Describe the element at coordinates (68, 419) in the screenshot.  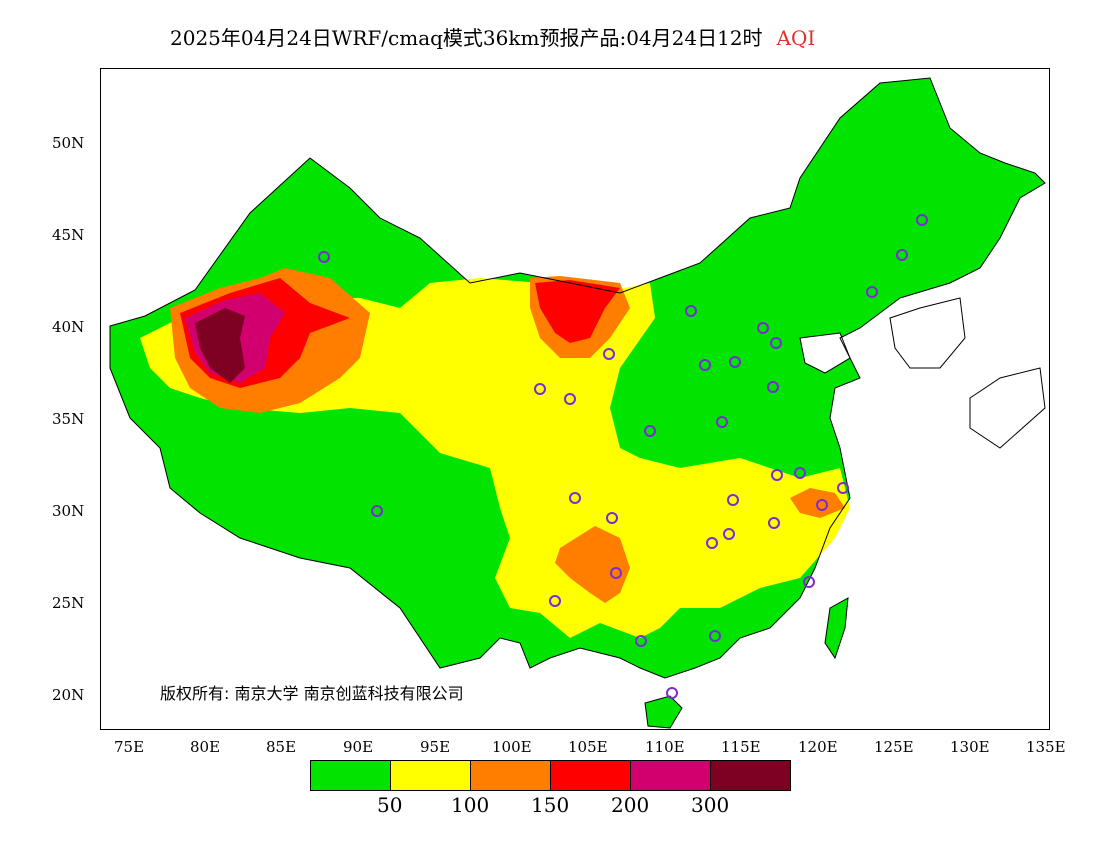
I see `lat-label: 35N` at that location.